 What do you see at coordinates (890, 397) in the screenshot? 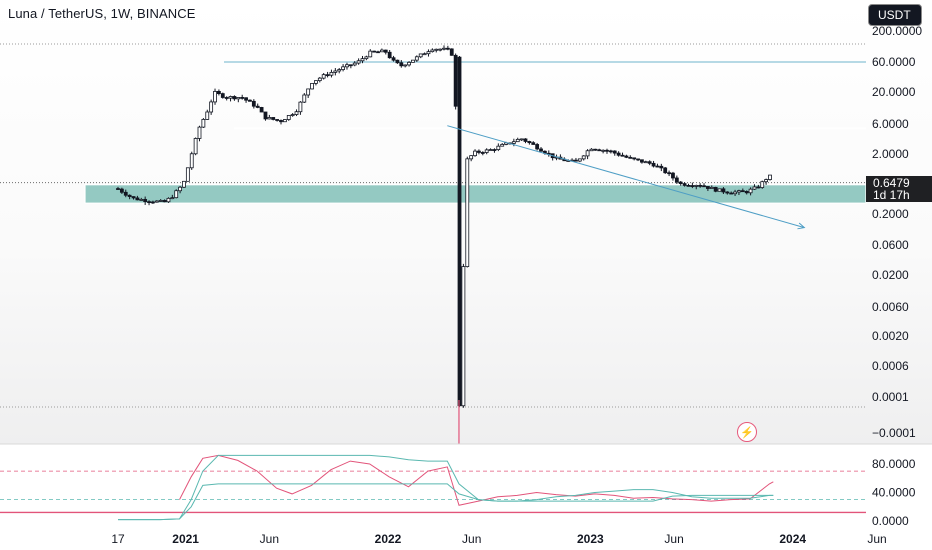
I see `price-tick-label: 0.0001` at bounding box center [890, 397].